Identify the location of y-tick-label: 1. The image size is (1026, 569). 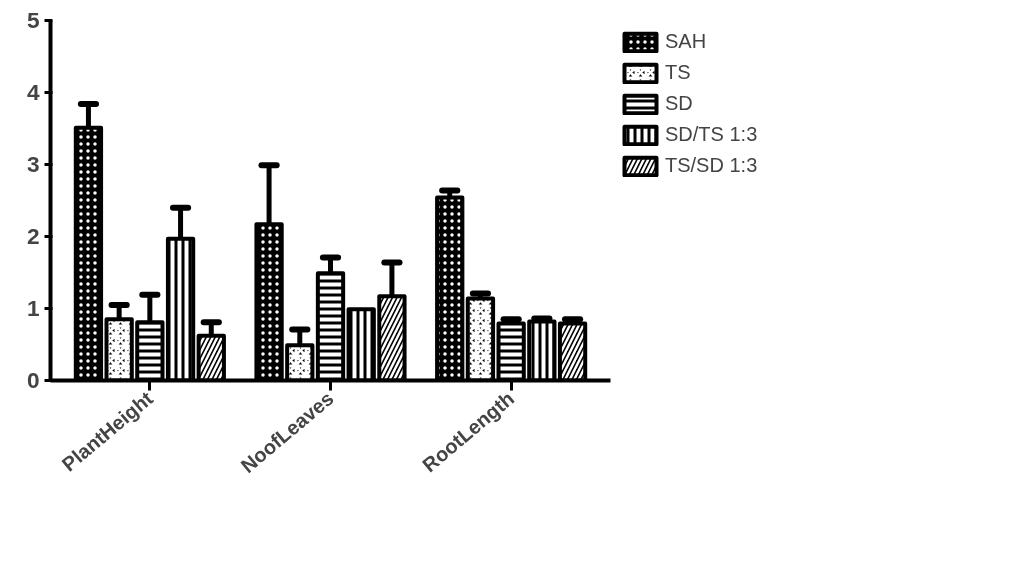
(33, 308).